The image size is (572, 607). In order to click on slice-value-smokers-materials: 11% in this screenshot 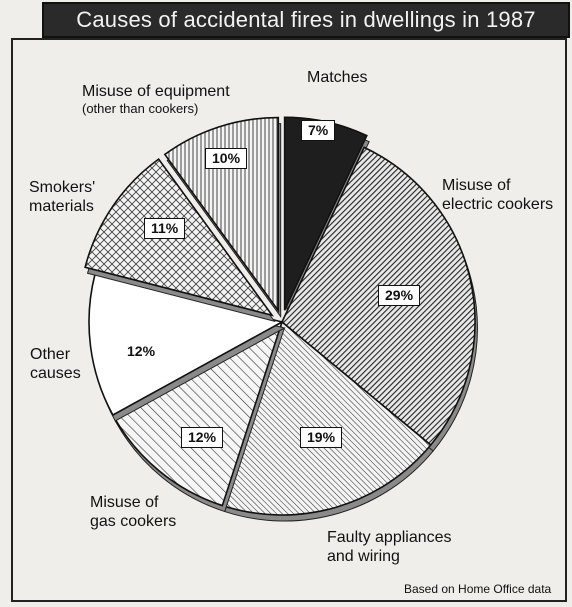, I will do `click(165, 228)`.